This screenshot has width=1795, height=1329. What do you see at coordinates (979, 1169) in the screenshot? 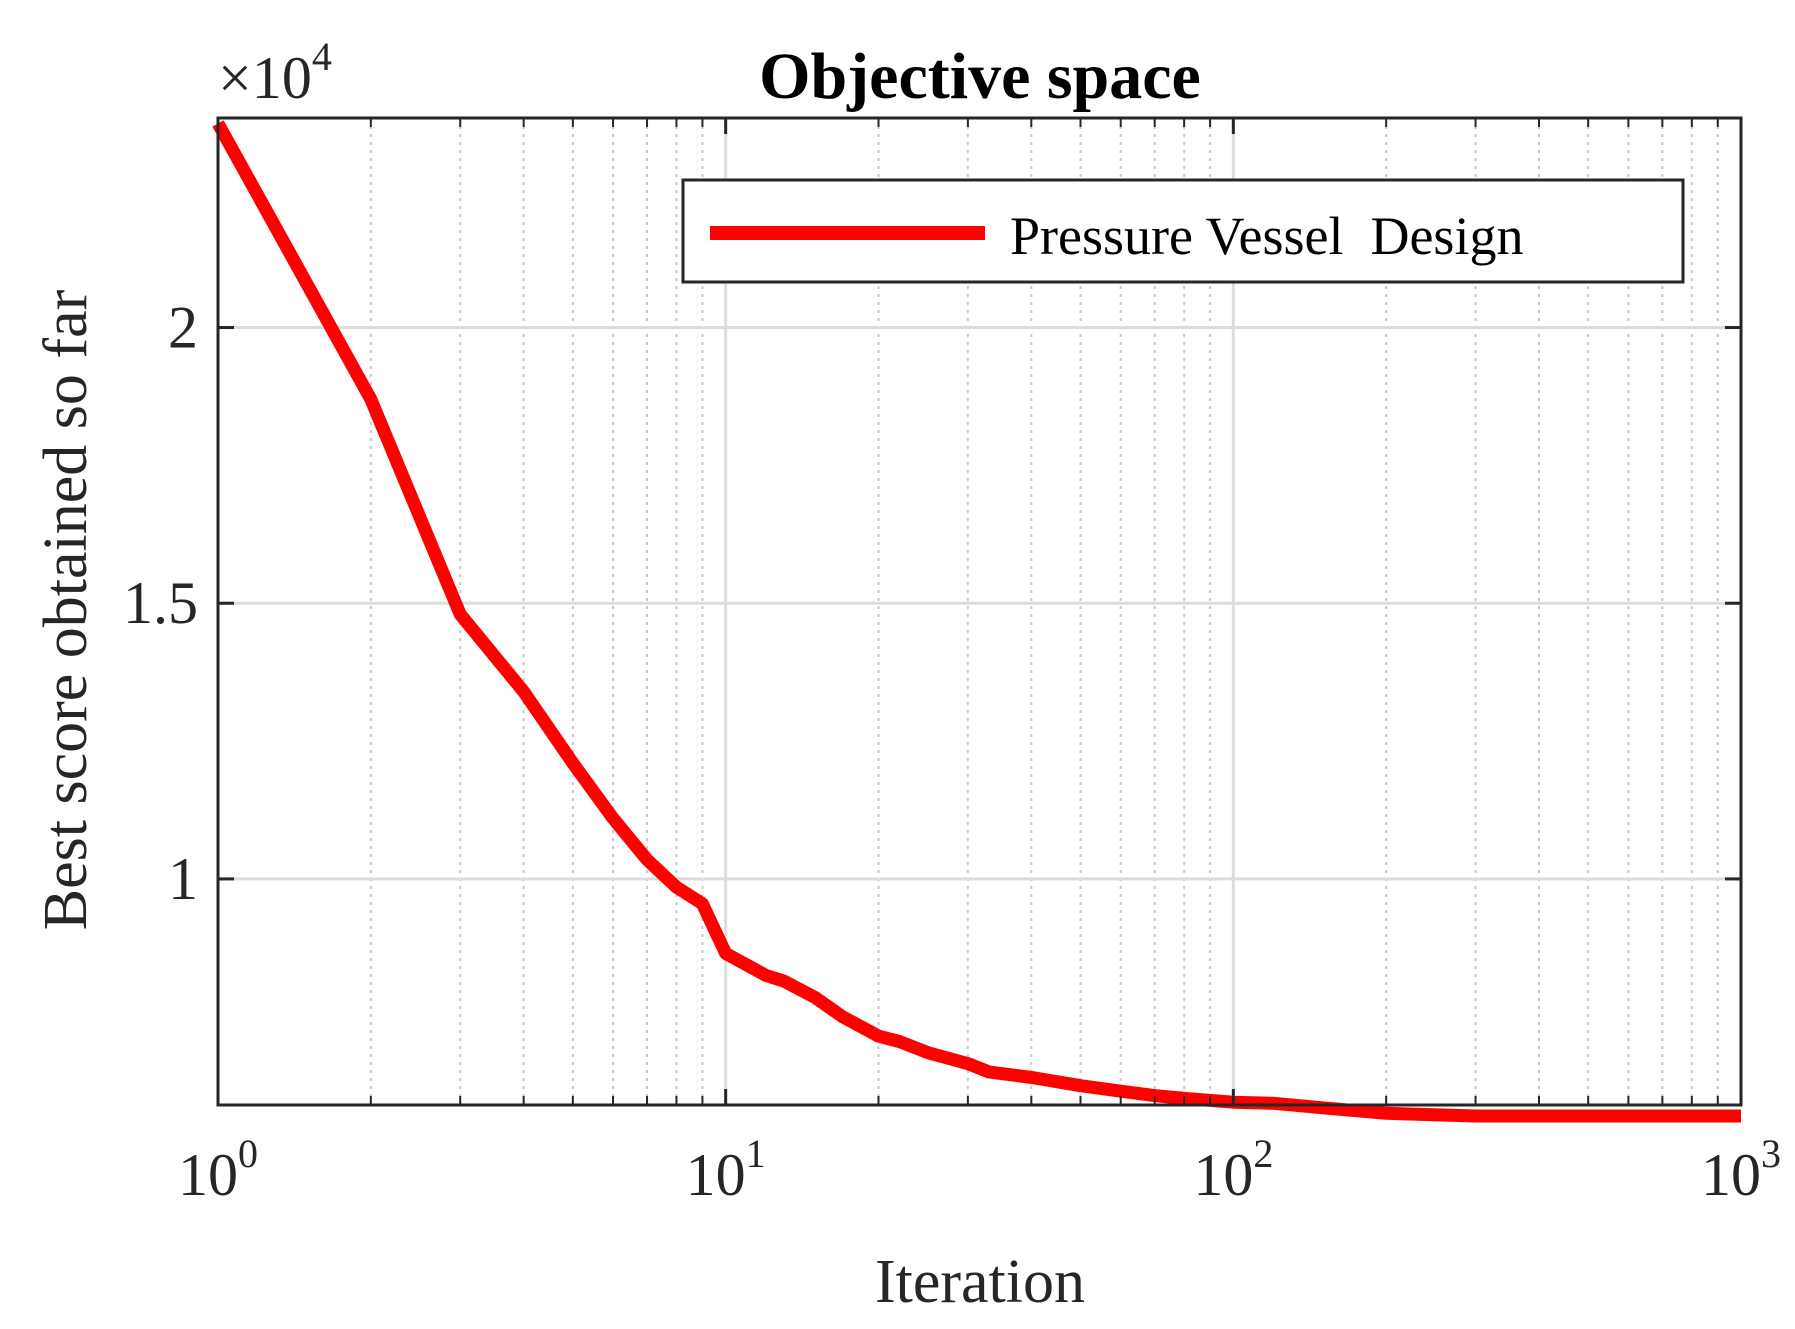
I see `x-tick-labels: 10⁰ 10¹ 10² 10³` at bounding box center [979, 1169].